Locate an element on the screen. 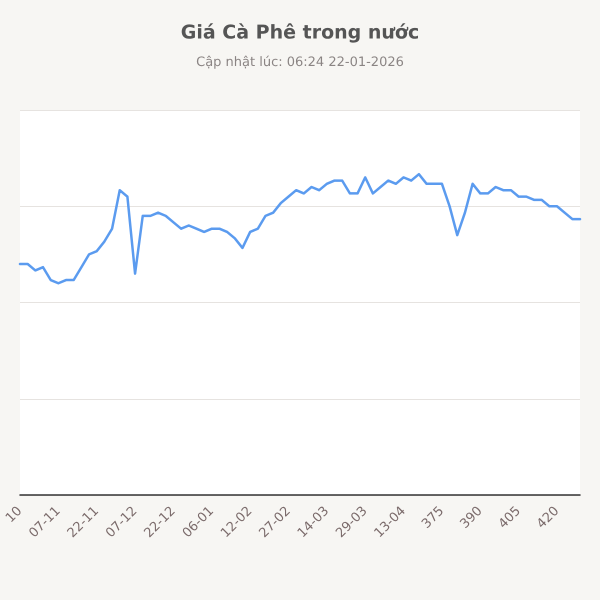 The height and width of the screenshot is (600, 600). x-tick-label: 405 is located at coordinates (510, 518).